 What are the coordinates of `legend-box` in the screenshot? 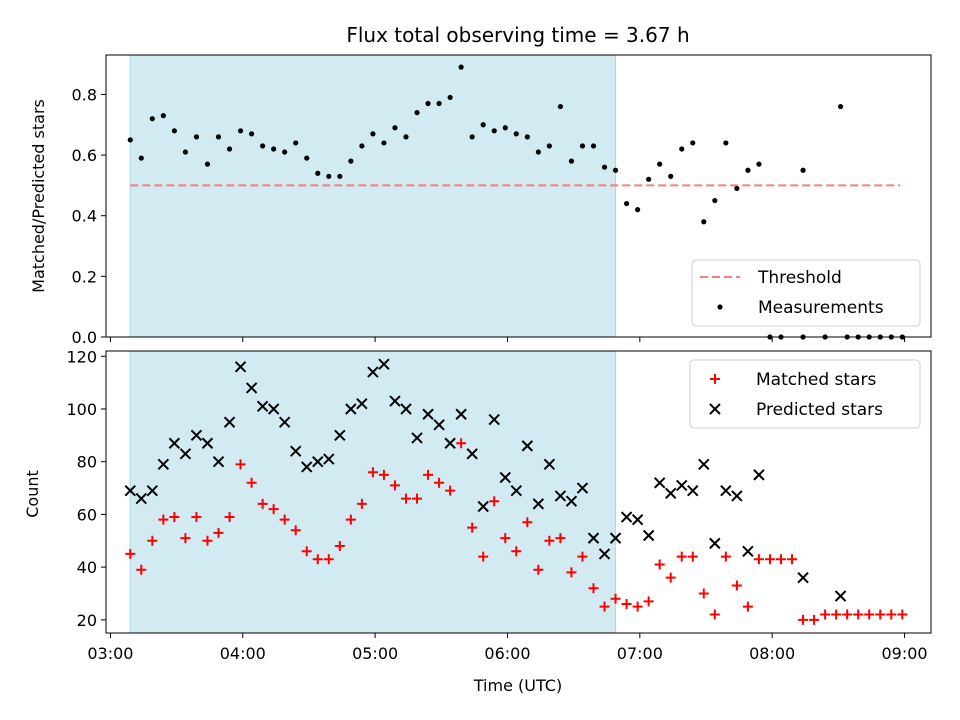 It's located at (806, 293).